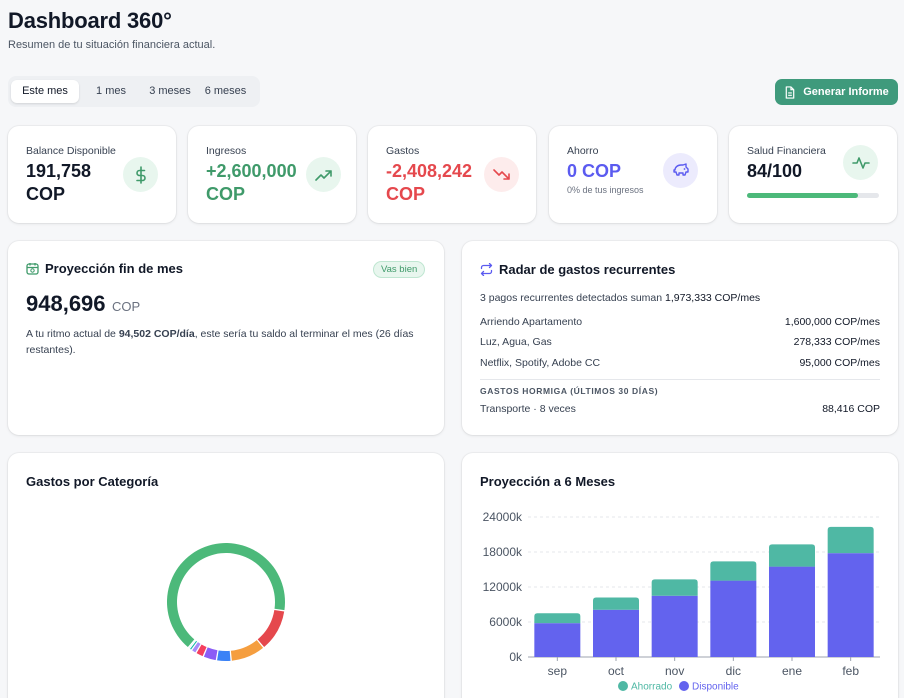  What do you see at coordinates (715, 687) in the screenshot?
I see `legend-label: Disponible` at bounding box center [715, 687].